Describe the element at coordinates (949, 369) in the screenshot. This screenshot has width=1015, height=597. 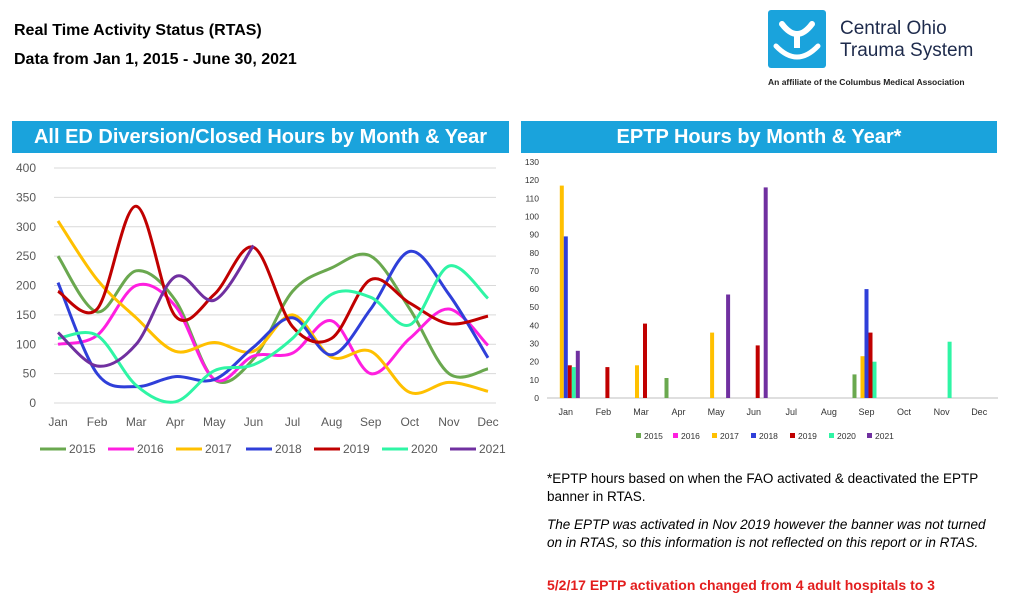
I see `bar-2020-Nov` at that location.